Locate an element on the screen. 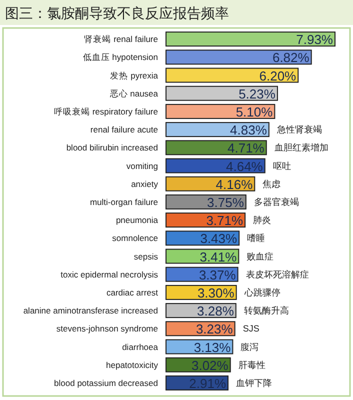  annotation: 肺炎 is located at coordinates (262, 220).